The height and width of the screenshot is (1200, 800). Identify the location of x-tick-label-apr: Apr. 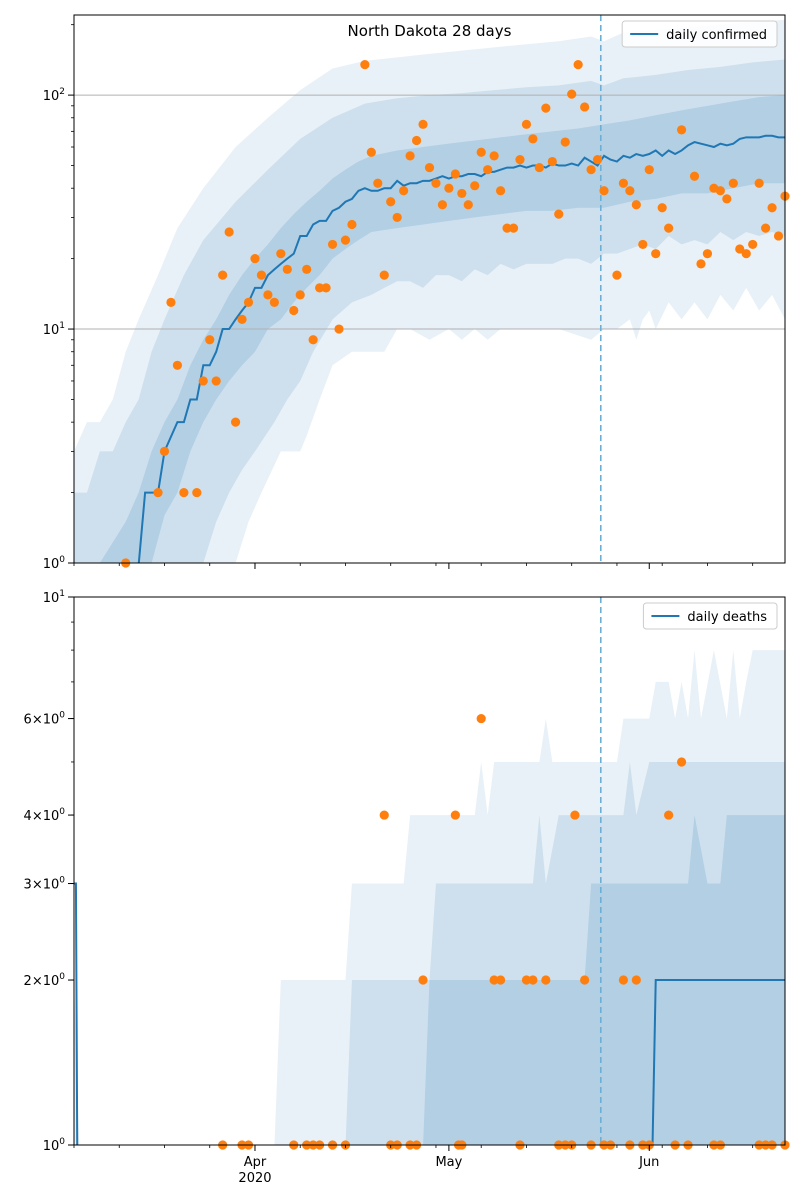
(255, 1162).